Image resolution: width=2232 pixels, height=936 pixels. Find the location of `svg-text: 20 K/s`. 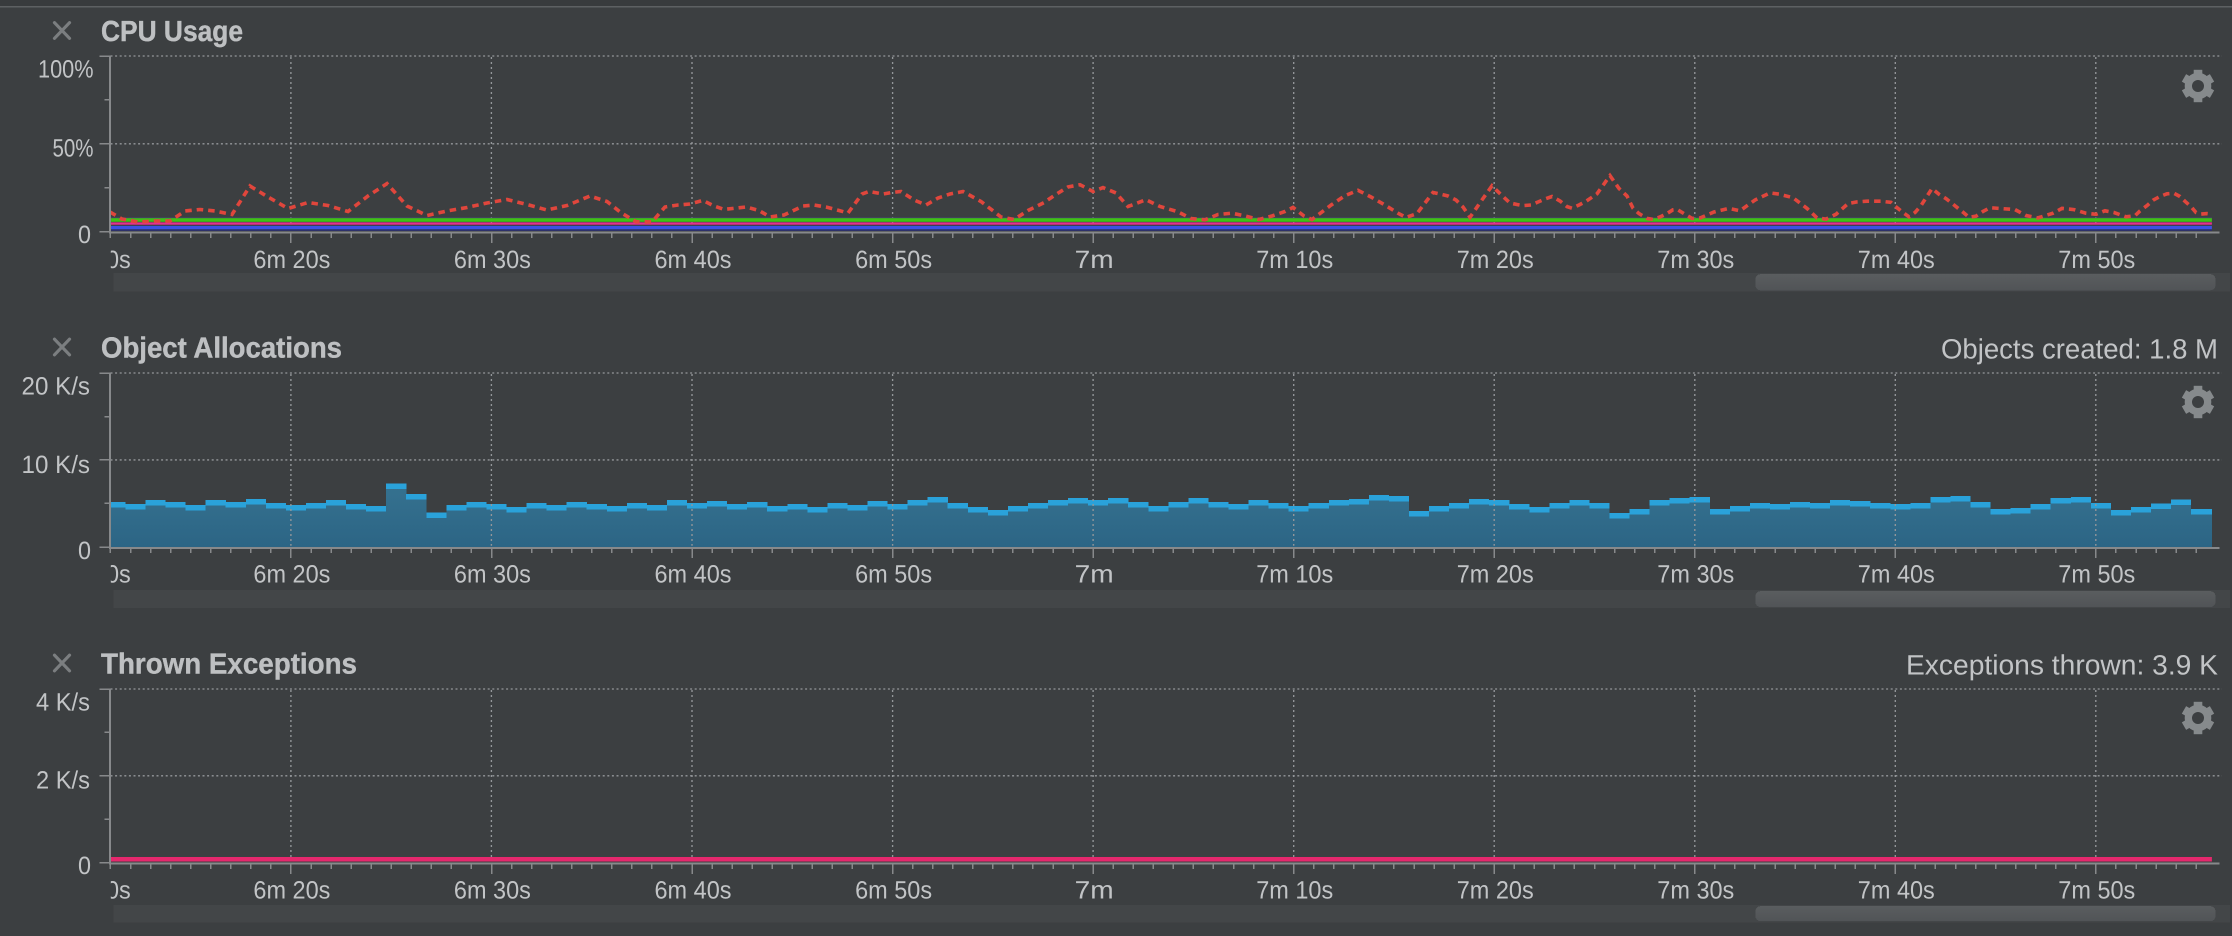

svg-text: 20 K/s is located at coordinates (56, 387).